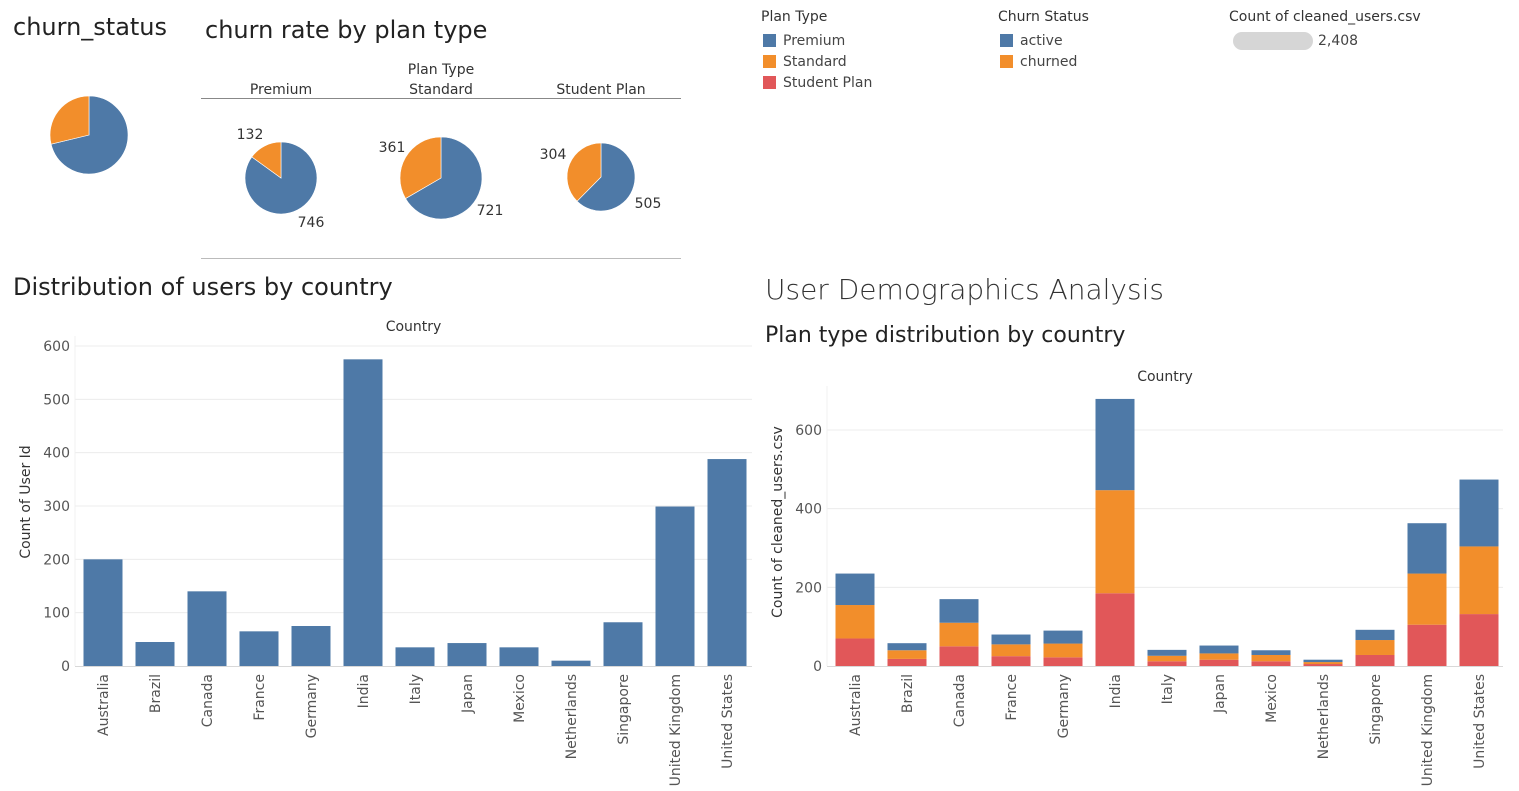 The width and height of the screenshot is (1519, 791). I want to click on premium-swatch, so click(769, 40).